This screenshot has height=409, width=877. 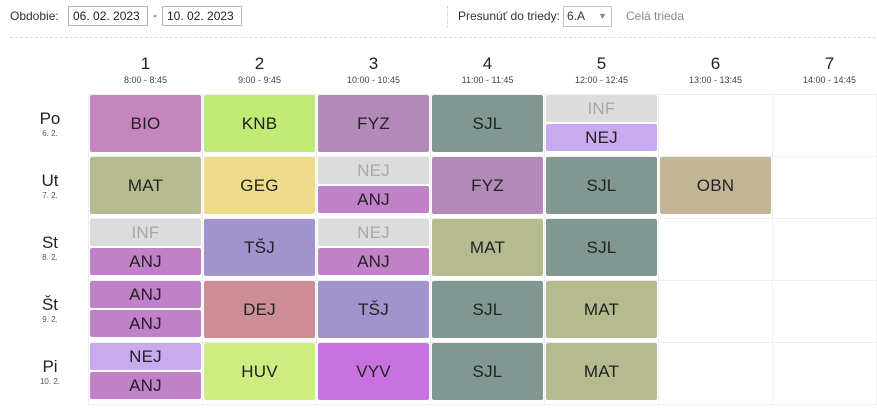 What do you see at coordinates (587, 16) in the screenshot?
I see `class-select: 6.A ▼` at bounding box center [587, 16].